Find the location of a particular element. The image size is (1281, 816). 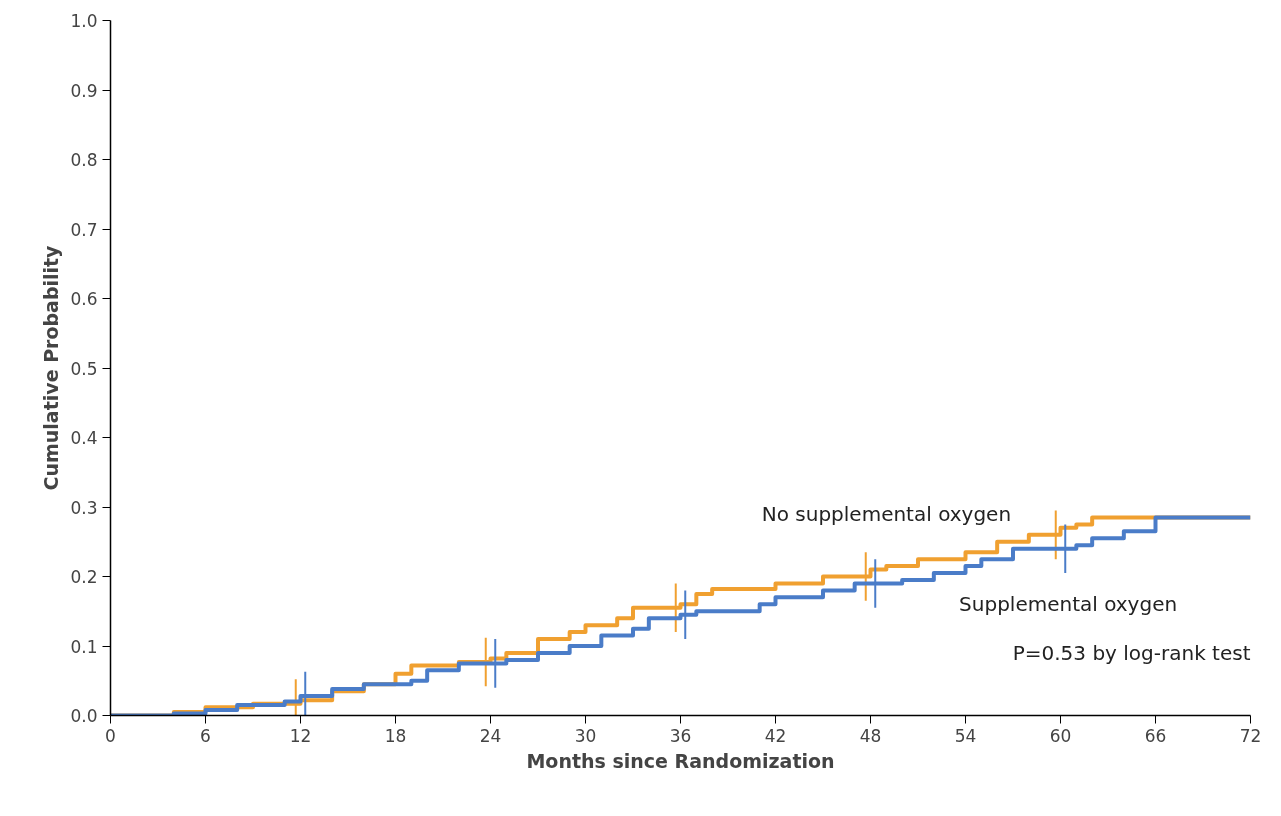

y-axis-title: Cumulative Probability is located at coordinates (51, 367).